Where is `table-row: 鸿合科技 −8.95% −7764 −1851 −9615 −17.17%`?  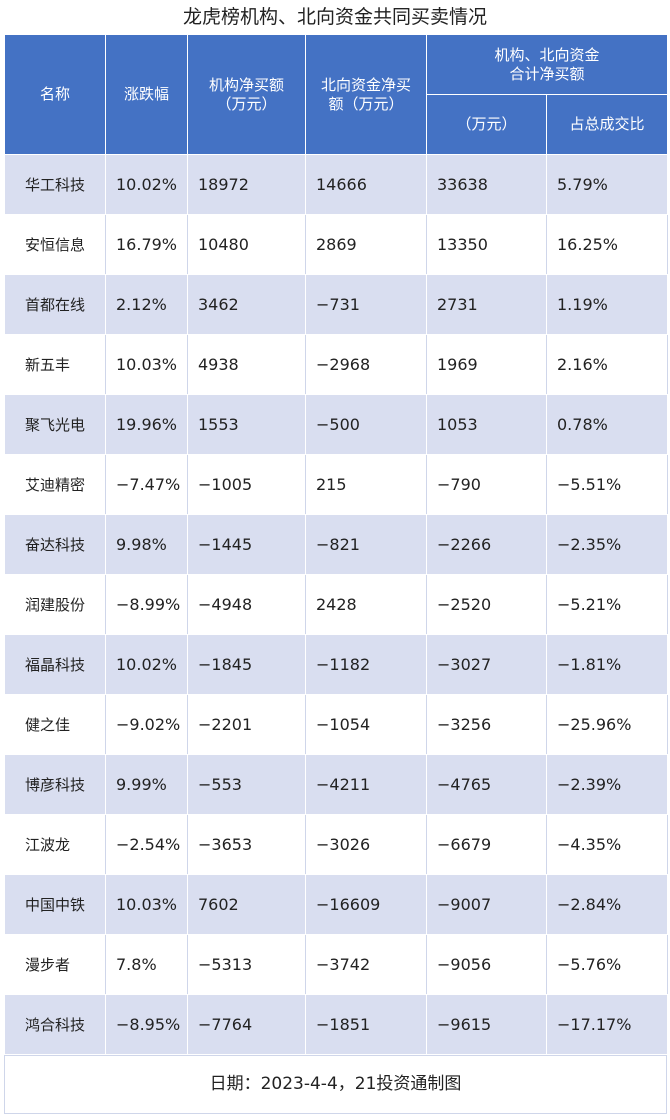 table-row: 鸿合科技 −8.95% −7764 −1851 −9615 −17.17% is located at coordinates (336, 1024).